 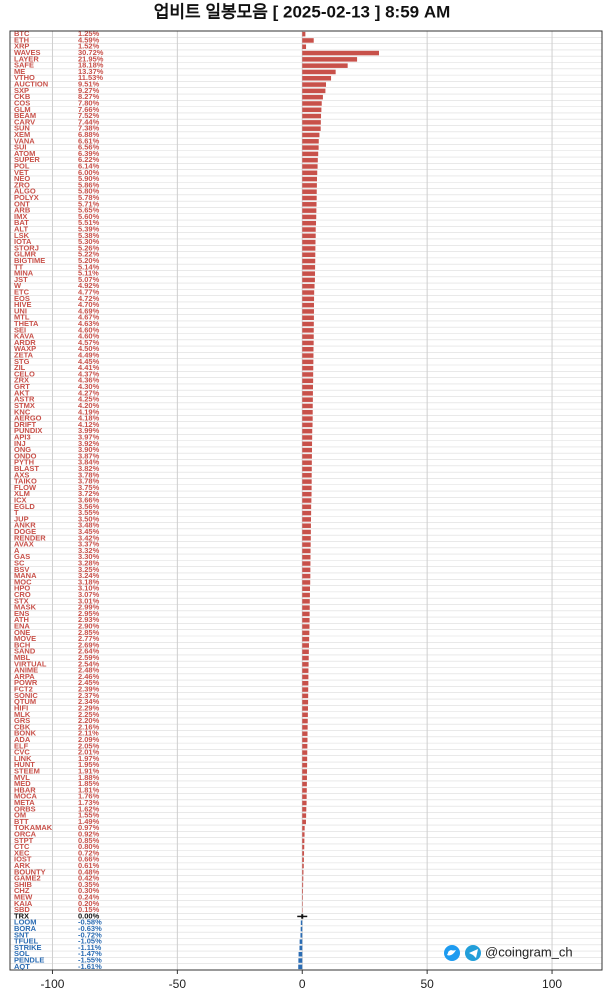 I want to click on value-label: 5.65%, so click(x=89, y=210).